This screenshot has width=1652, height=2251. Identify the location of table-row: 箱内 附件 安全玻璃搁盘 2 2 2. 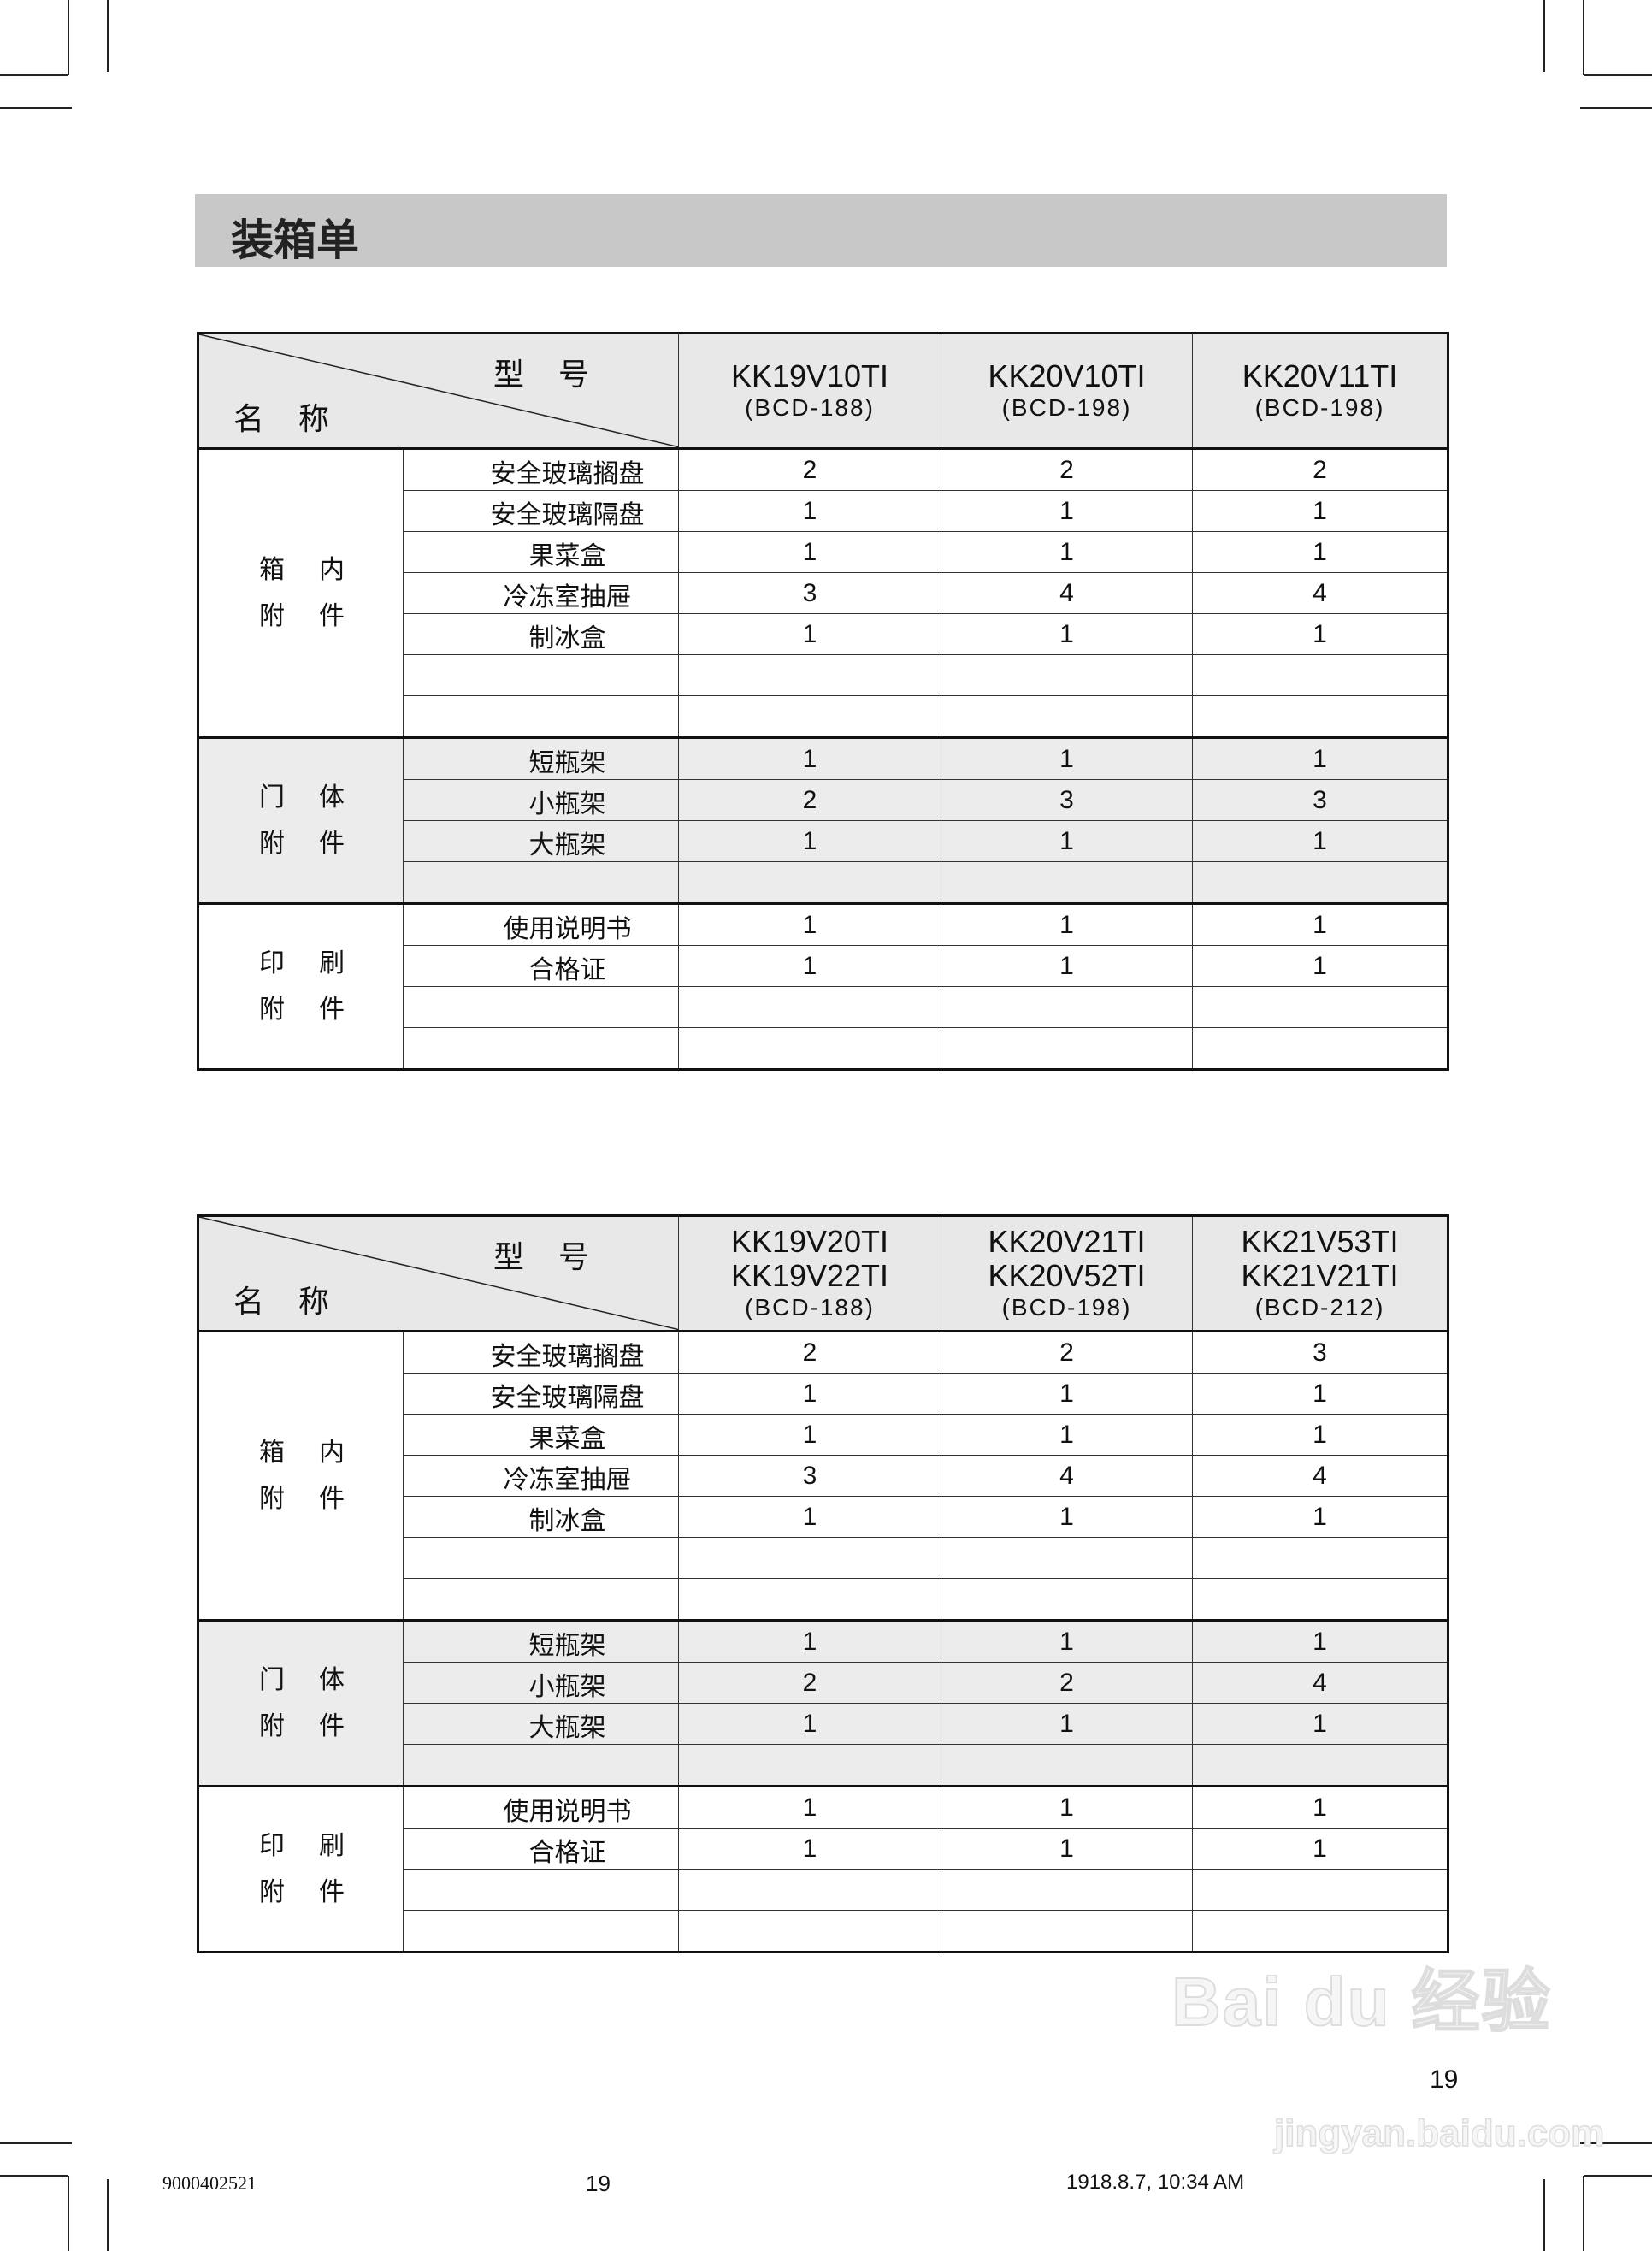
(823, 593).